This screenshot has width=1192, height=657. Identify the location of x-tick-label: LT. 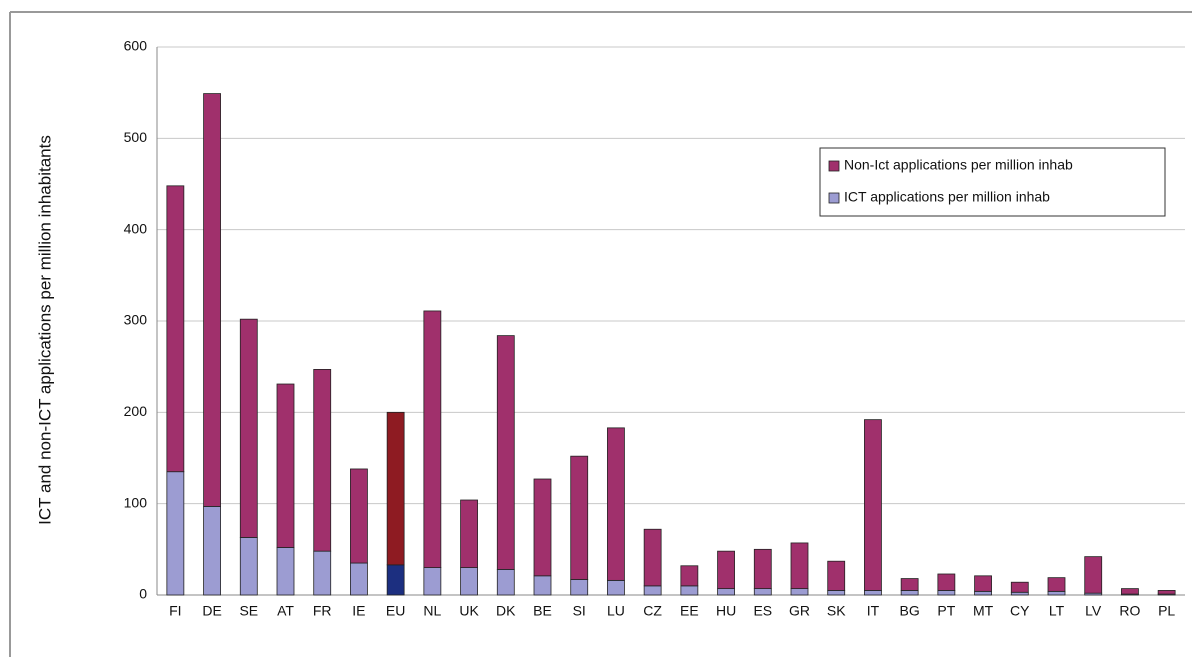
(1057, 611).